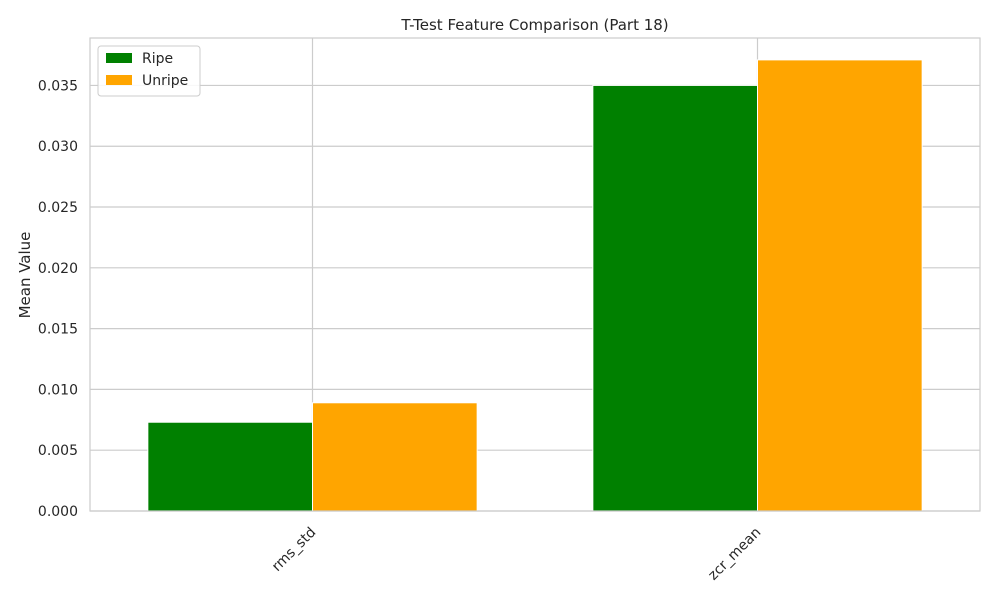 The width and height of the screenshot is (1000, 600). Describe the element at coordinates (58, 147) in the screenshot. I see `y-tick-label: 0.030` at that location.